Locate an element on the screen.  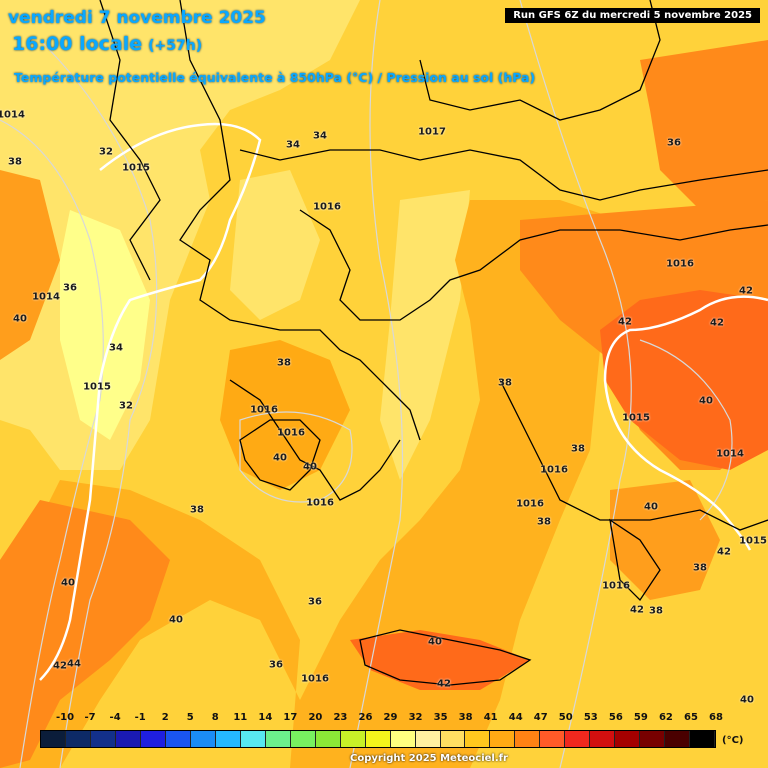
run-info: Run GFS 6Z du mercredi 5 novembre 2025 is located at coordinates (632, 15).